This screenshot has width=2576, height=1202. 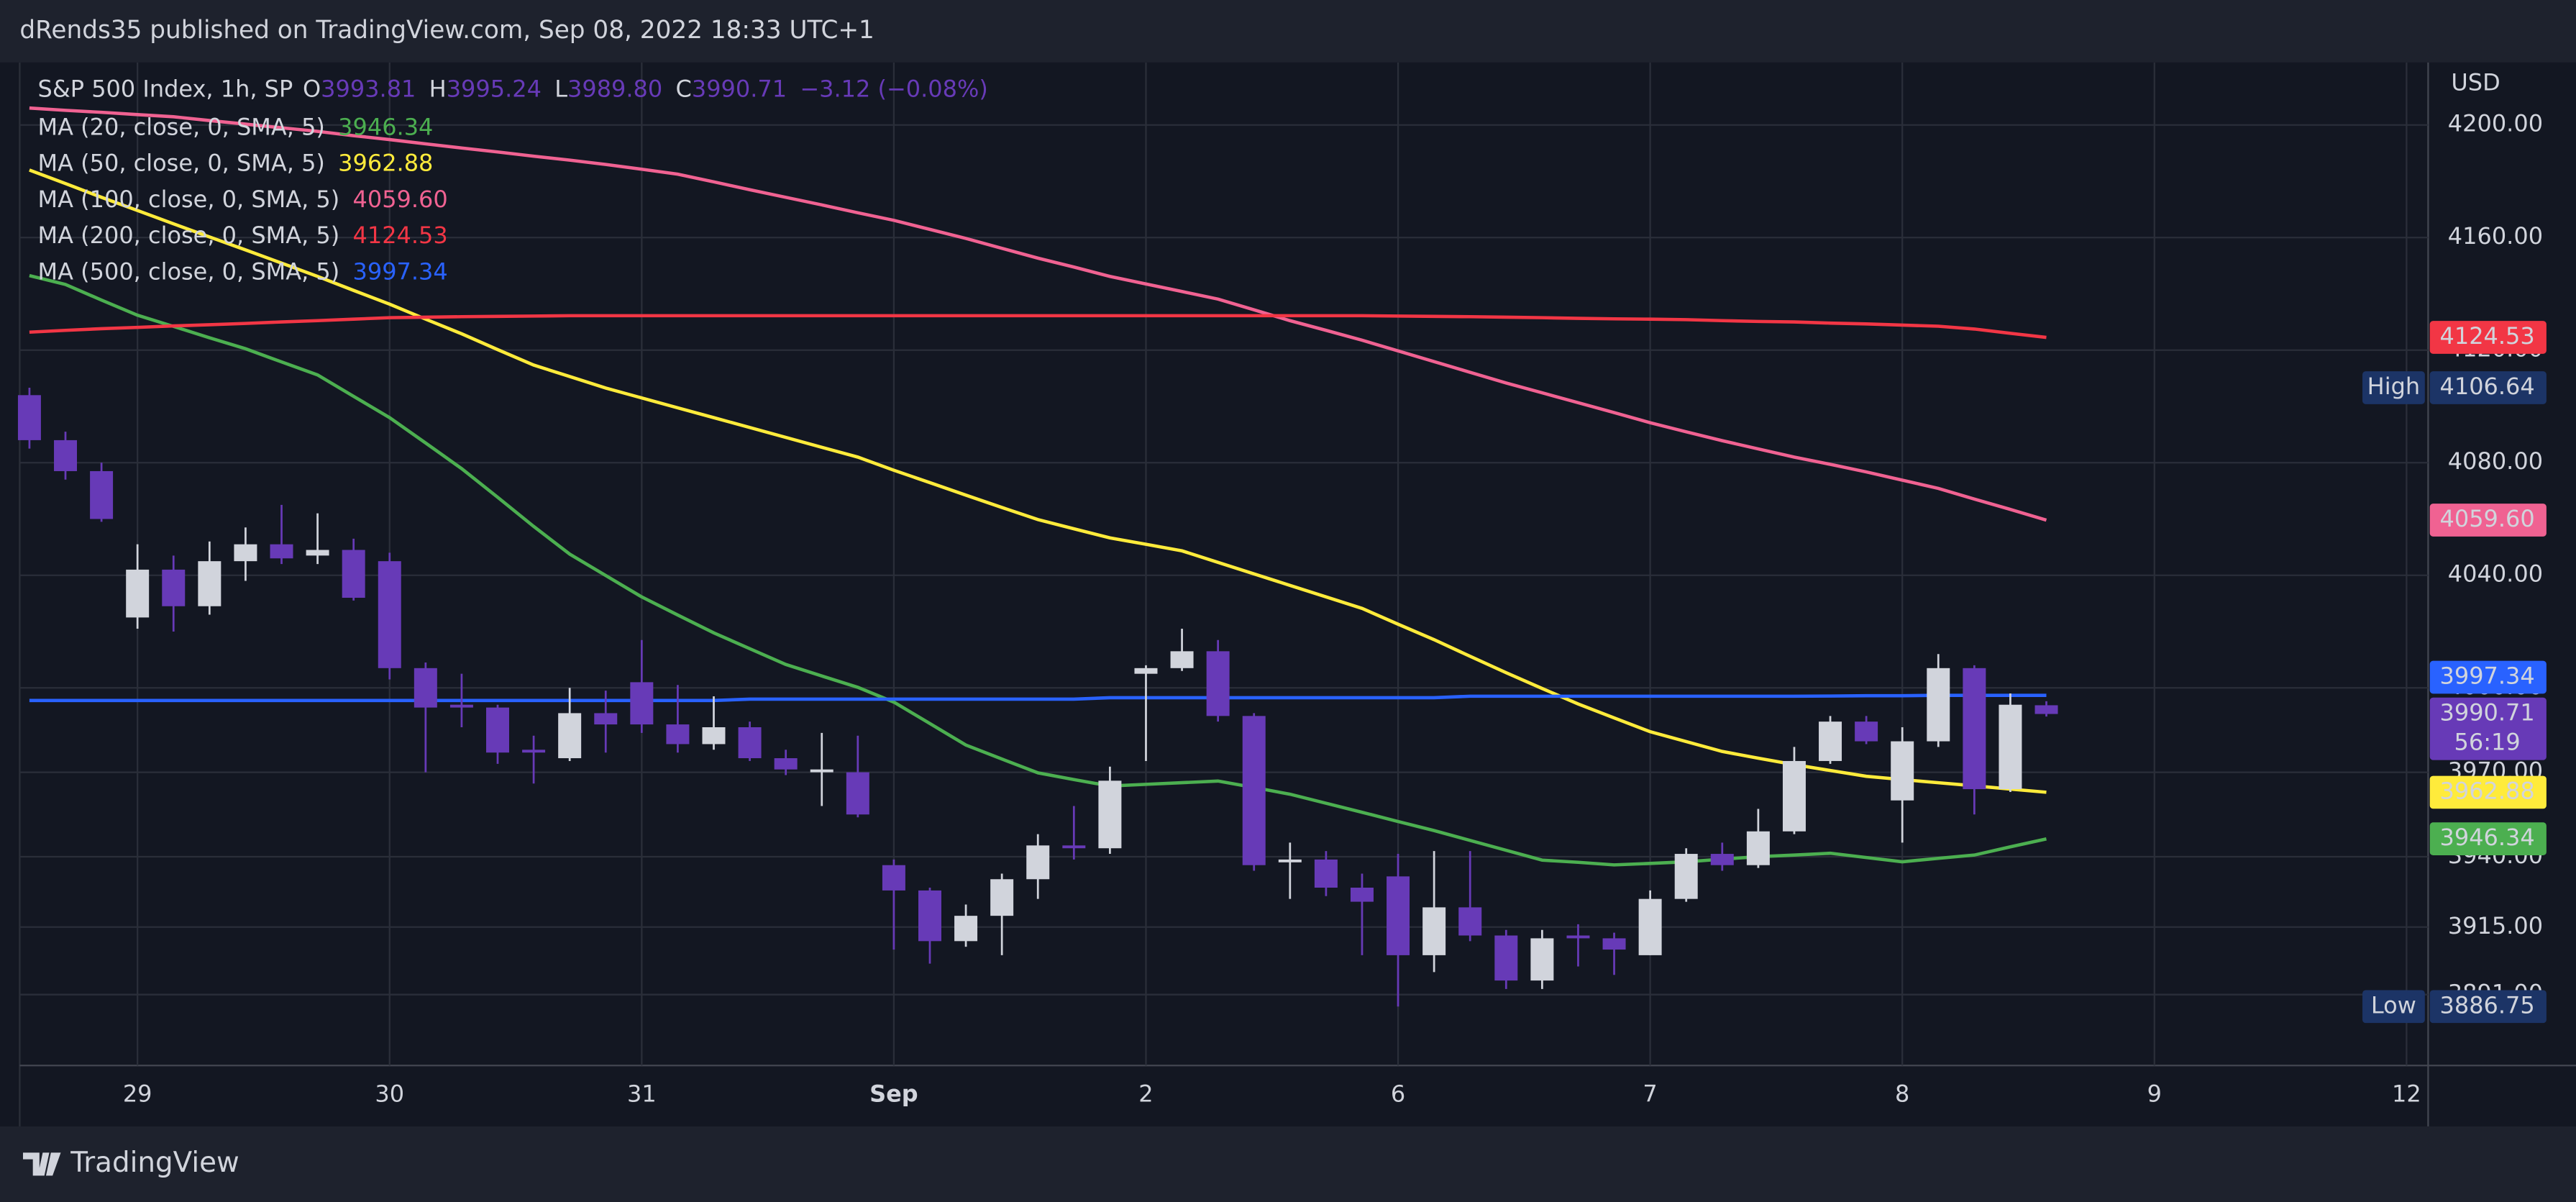 What do you see at coordinates (2393, 1007) in the screenshot?
I see `extreme-tag` at bounding box center [2393, 1007].